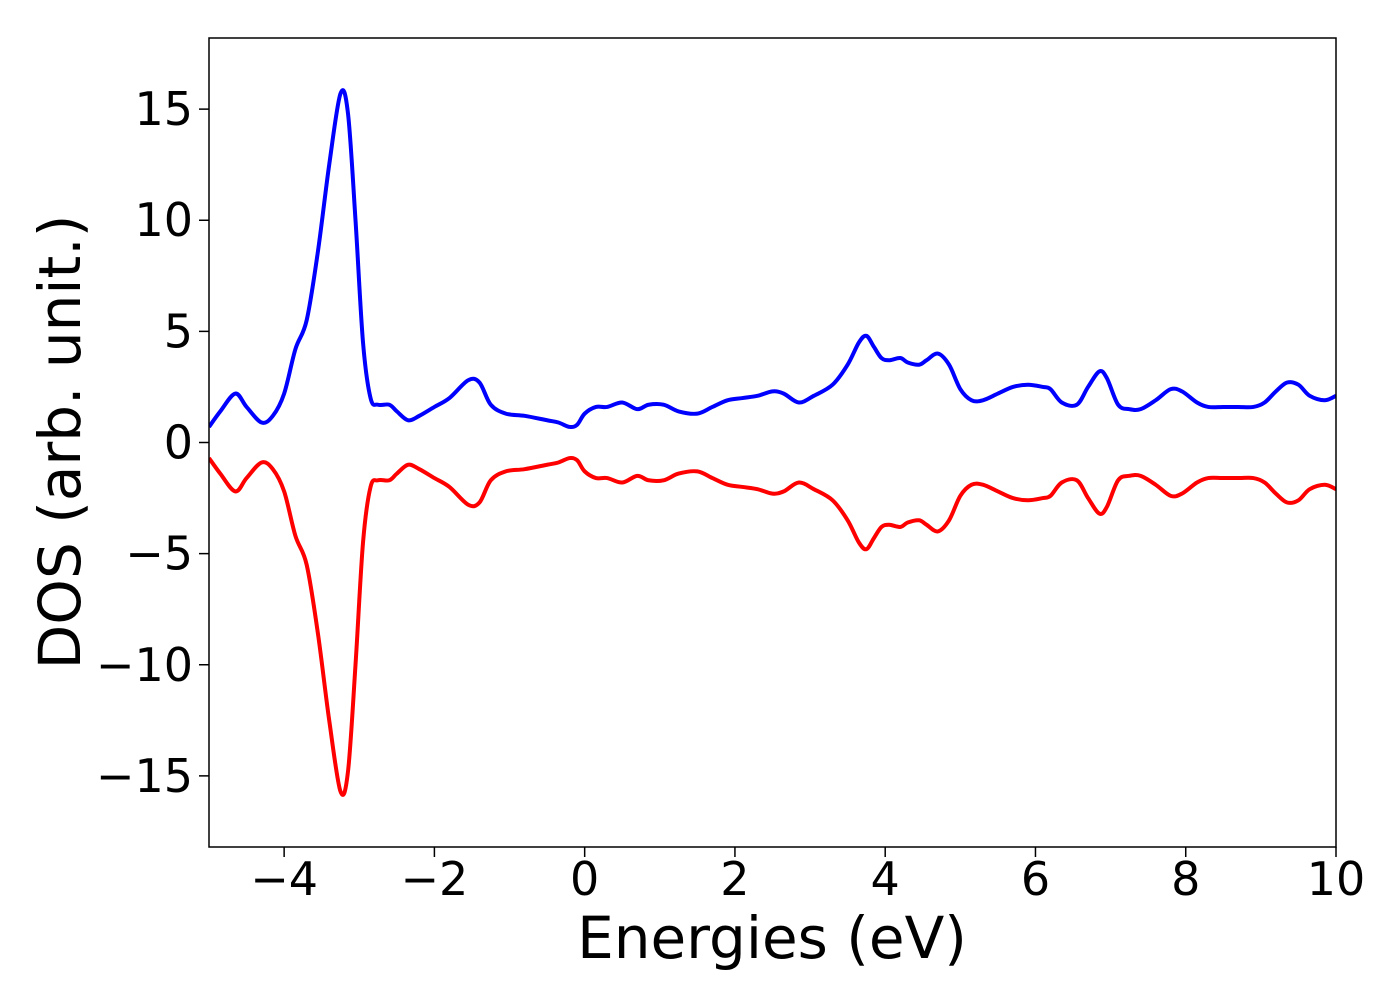  What do you see at coordinates (584, 879) in the screenshot?
I see `x-tick-label: 0` at bounding box center [584, 879].